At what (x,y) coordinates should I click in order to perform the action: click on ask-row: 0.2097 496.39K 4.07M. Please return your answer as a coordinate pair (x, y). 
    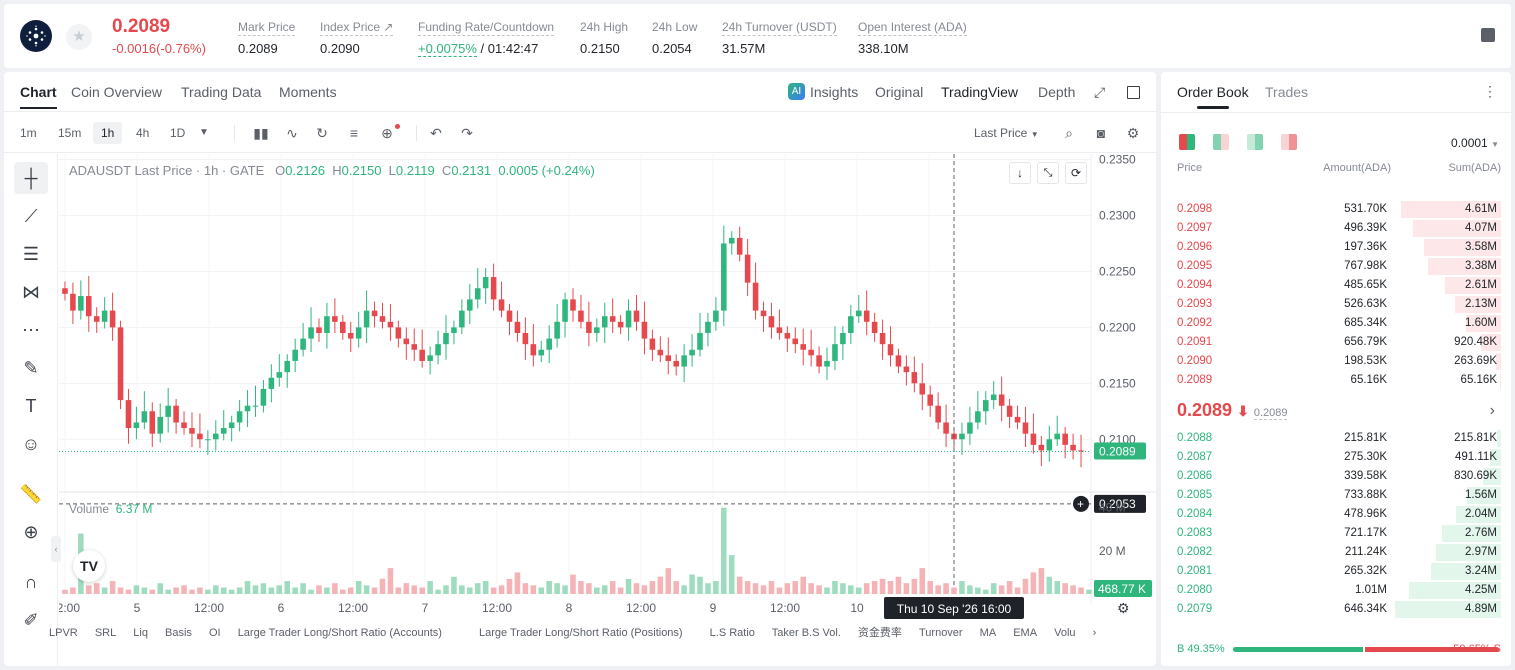
    Looking at the image, I should click on (1336, 228).